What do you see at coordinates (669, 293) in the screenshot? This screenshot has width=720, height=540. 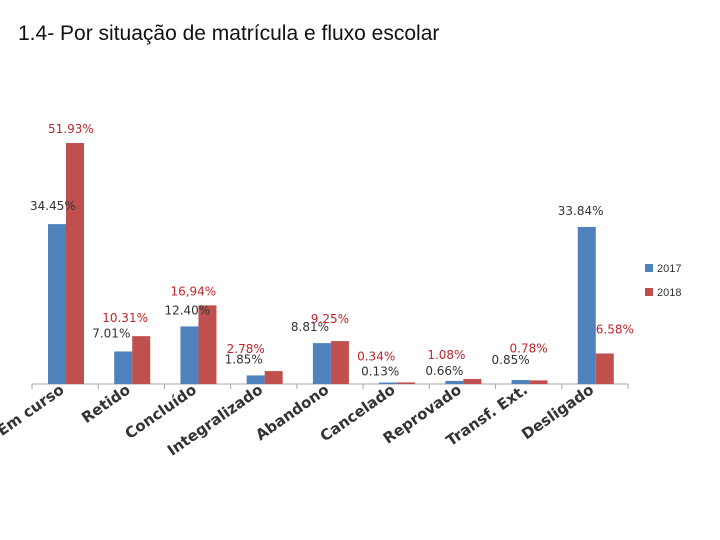 I see `legend-label-2018: 2018` at bounding box center [669, 293].